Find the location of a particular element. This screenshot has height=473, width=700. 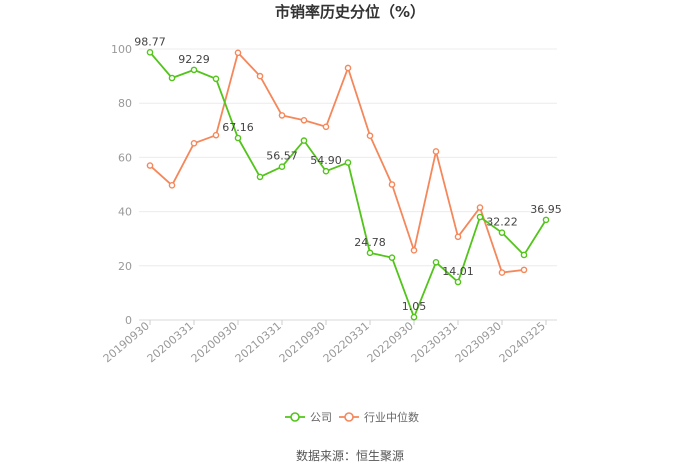

x-tick-label: 20220331 is located at coordinates (346, 342).